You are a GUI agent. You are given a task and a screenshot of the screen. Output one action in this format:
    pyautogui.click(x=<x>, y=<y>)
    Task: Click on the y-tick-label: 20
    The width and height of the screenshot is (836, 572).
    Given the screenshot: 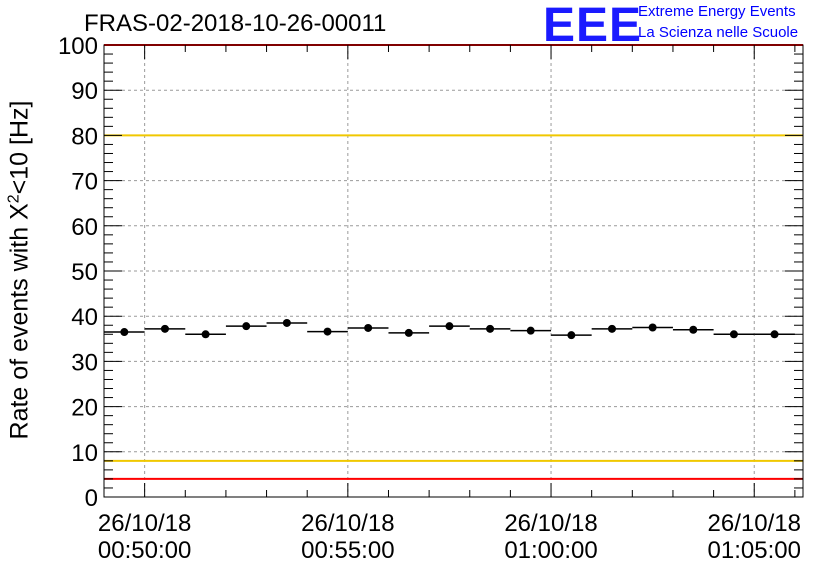 What is the action you would take?
    pyautogui.click(x=84, y=408)
    